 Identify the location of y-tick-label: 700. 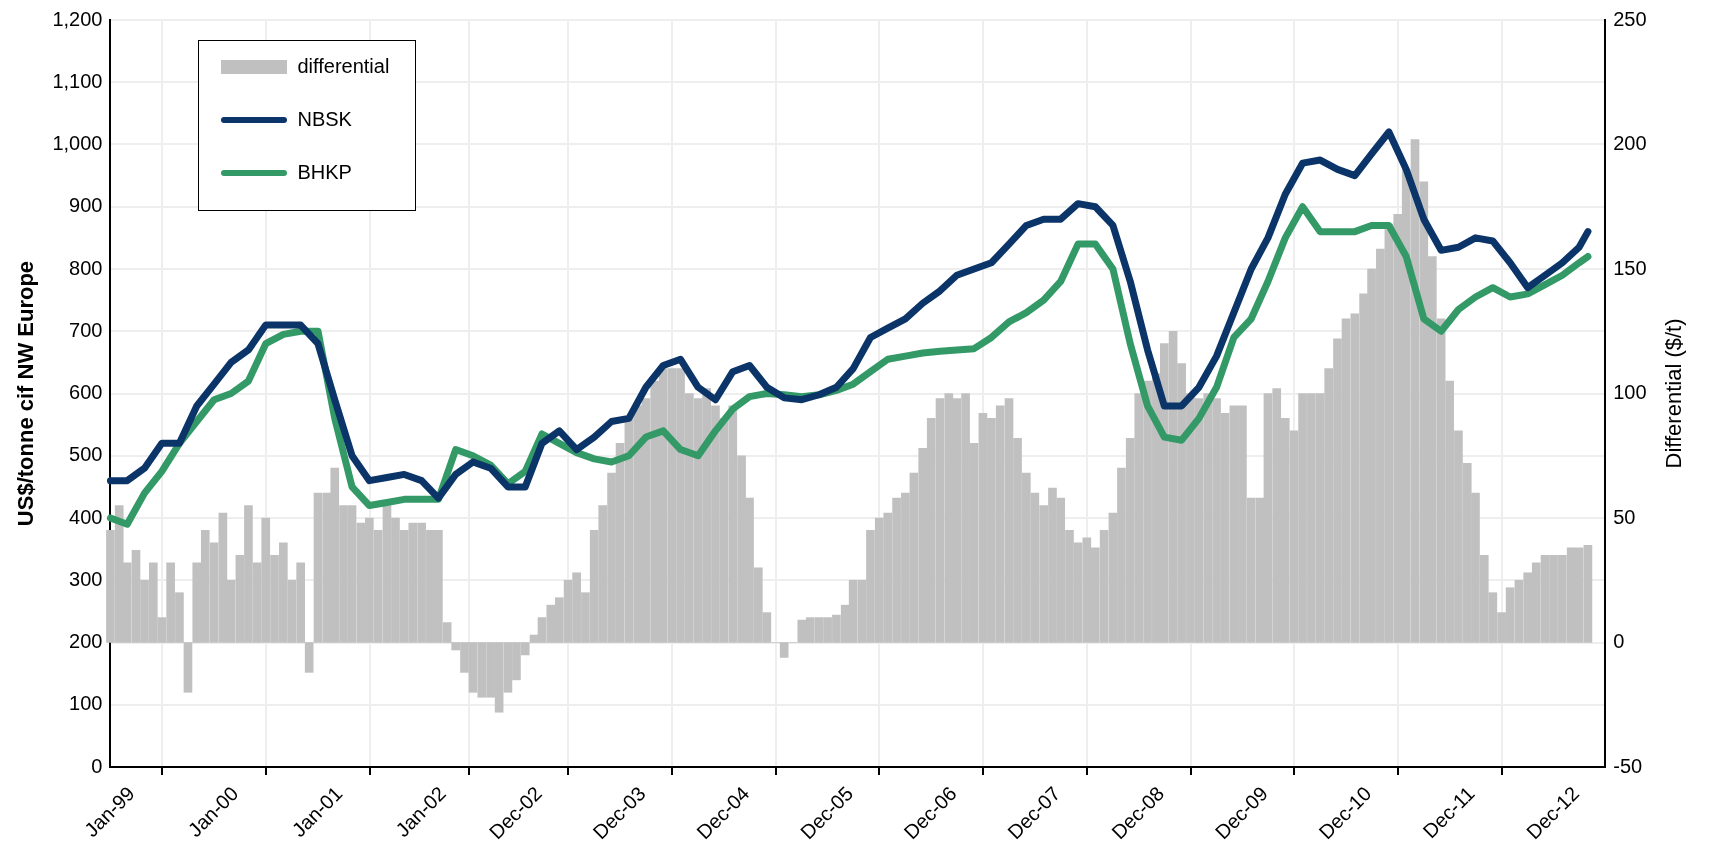
(86, 329).